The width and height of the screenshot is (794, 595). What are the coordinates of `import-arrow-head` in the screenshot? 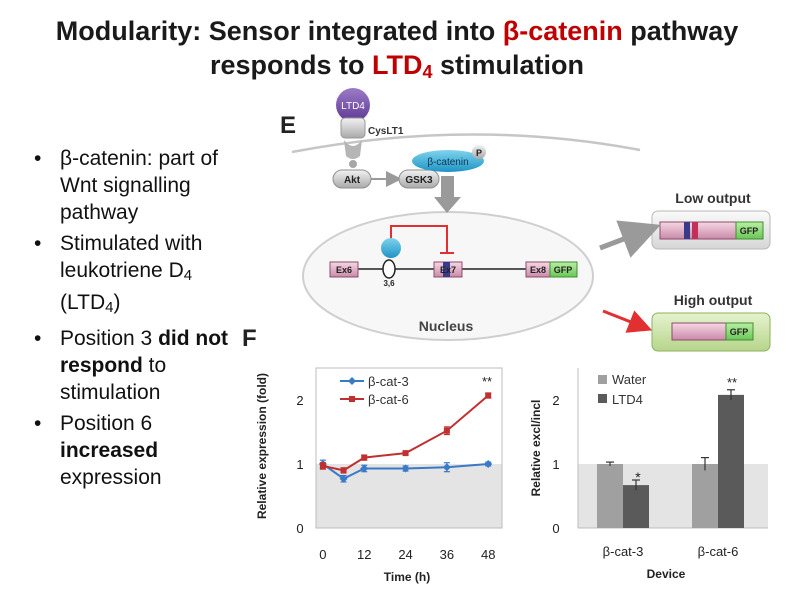 It's located at (447, 205).